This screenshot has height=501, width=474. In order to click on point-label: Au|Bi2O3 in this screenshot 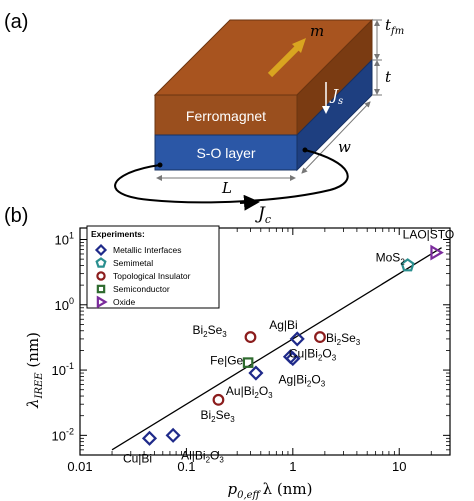, I will do `click(249, 392)`.